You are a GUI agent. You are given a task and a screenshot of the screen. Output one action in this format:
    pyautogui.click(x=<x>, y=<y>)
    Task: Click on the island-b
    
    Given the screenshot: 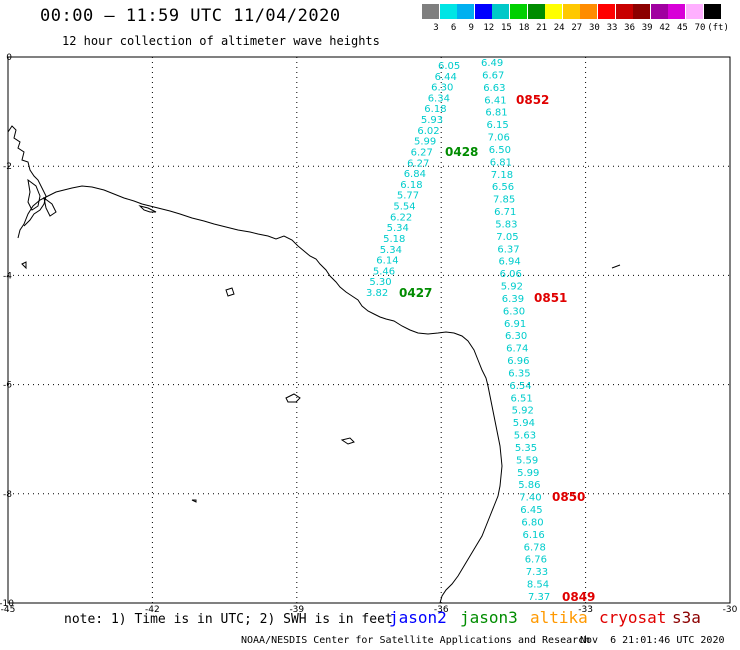 What is the action you would take?
    pyautogui.click(x=293, y=398)
    